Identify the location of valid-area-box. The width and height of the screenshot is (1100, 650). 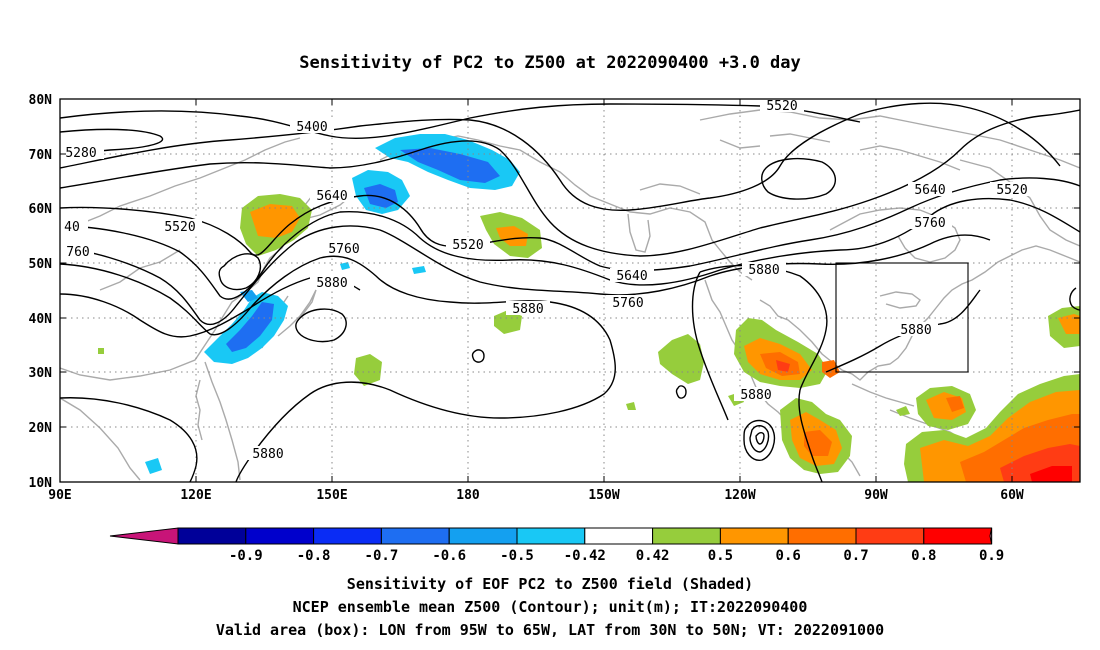
(902, 317).